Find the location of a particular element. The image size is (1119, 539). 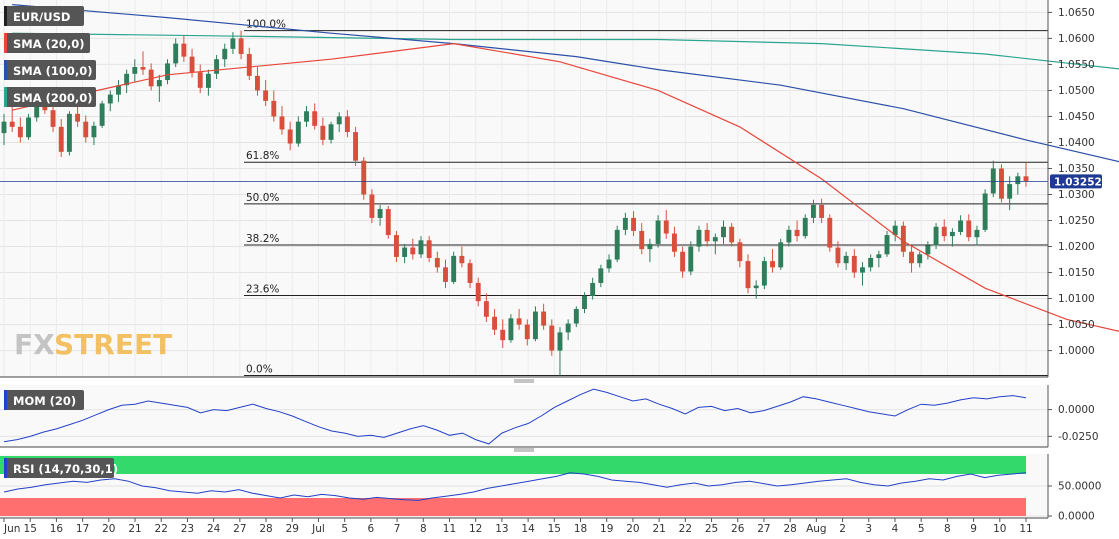

x-tick-label: 11 is located at coordinates (449, 529).